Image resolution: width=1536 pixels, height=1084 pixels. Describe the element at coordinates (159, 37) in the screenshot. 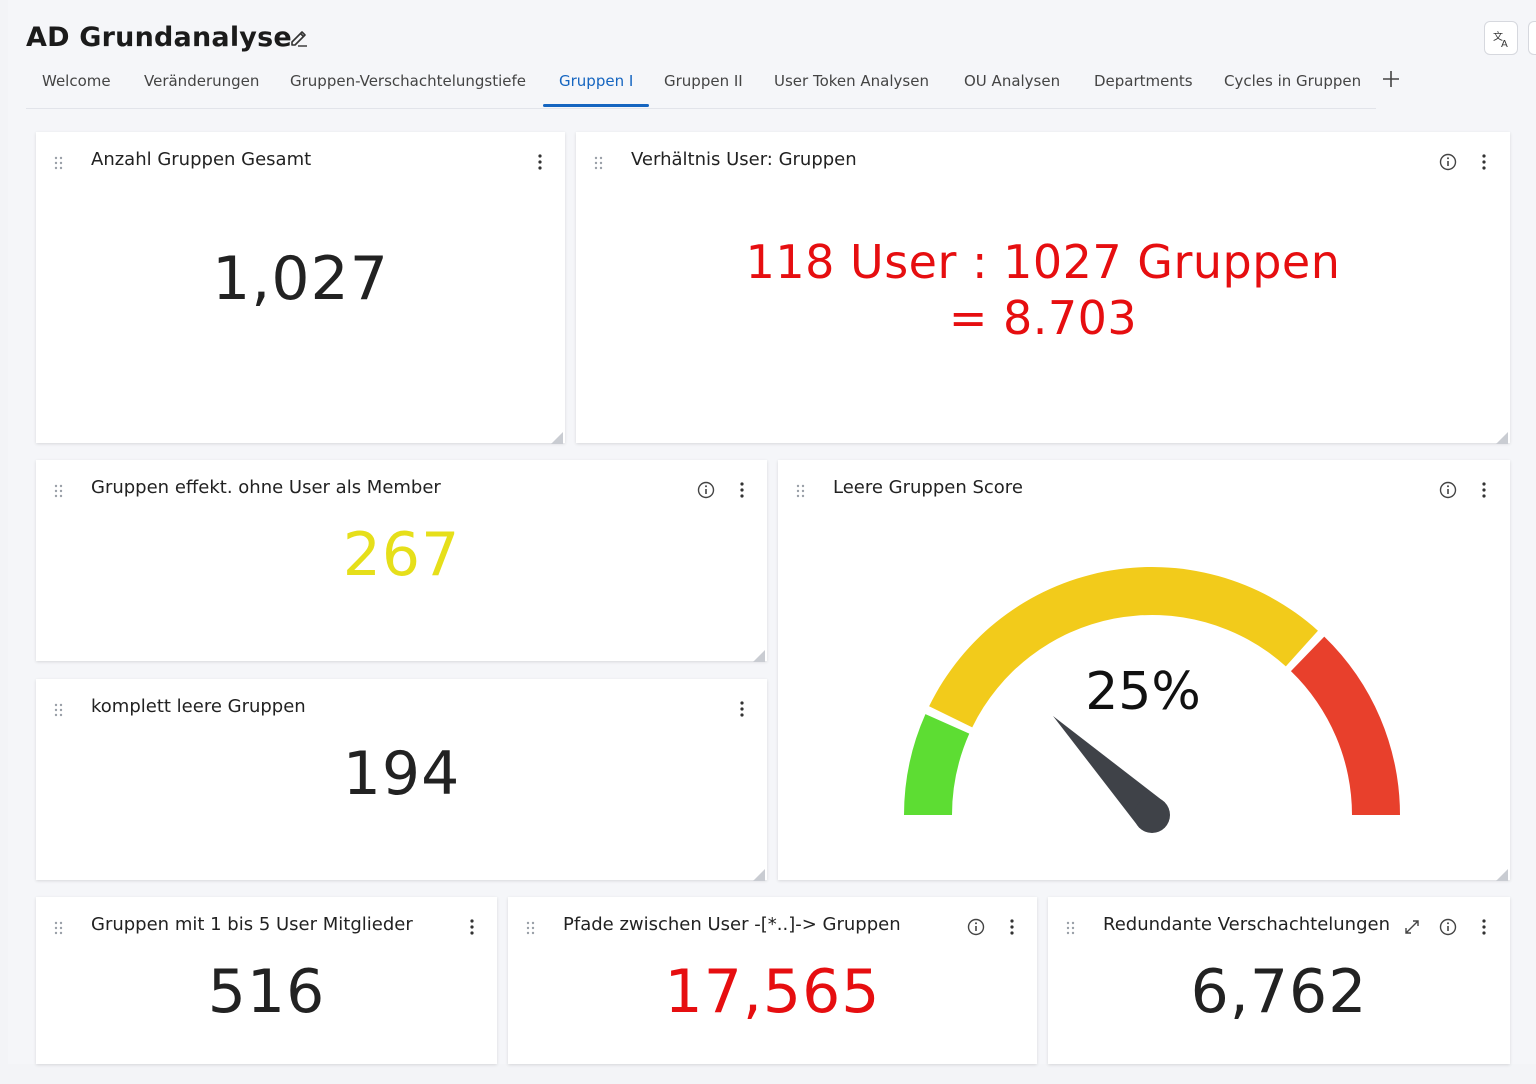

I see `page-title: AD Grundanalyse` at that location.